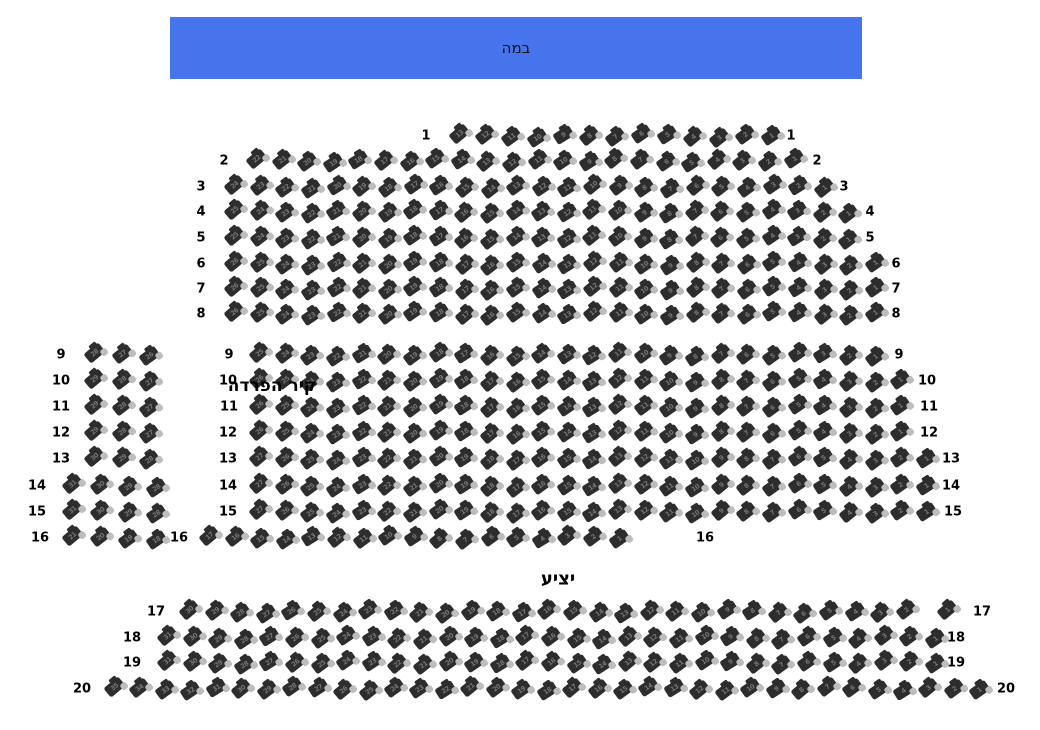 The height and width of the screenshot is (730, 1040). I want to click on seat-row-20-num-11: 11, so click(725, 691).